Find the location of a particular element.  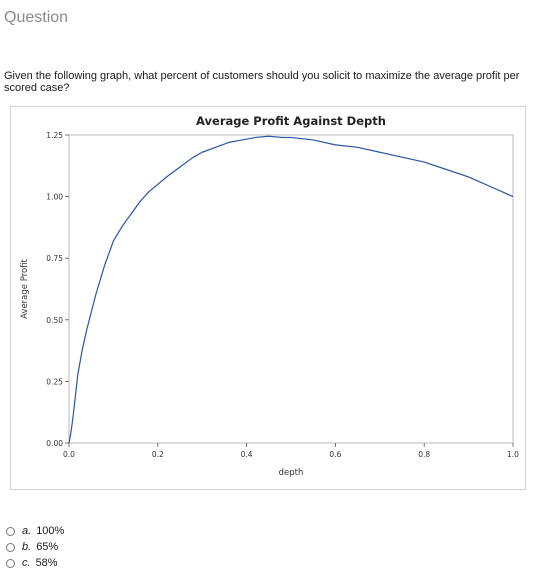

option-c-letter: c. is located at coordinates (26, 563).